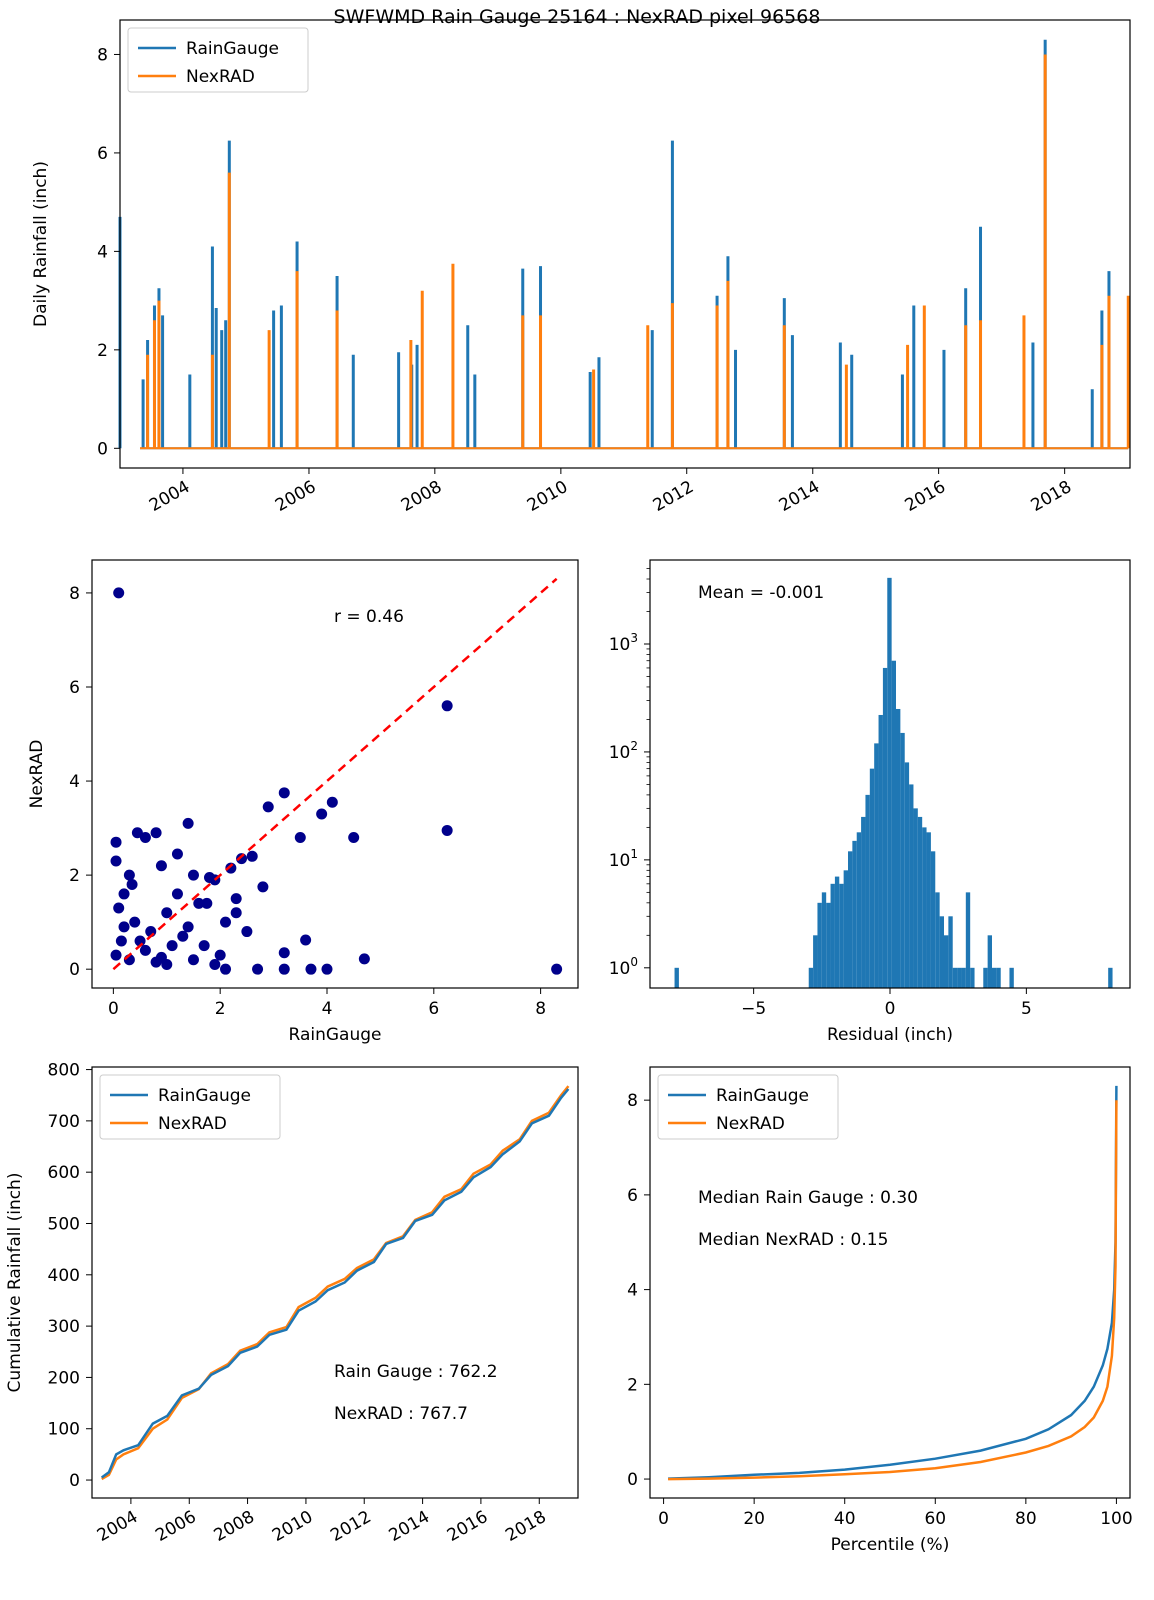  What do you see at coordinates (102, 154) in the screenshot?
I see `daily-ytick-label: 6` at bounding box center [102, 154].